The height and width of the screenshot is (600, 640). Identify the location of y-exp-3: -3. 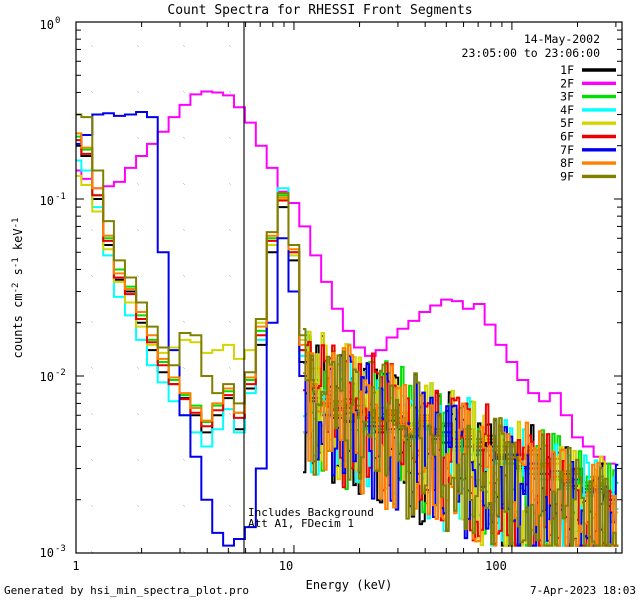
(60, 549).